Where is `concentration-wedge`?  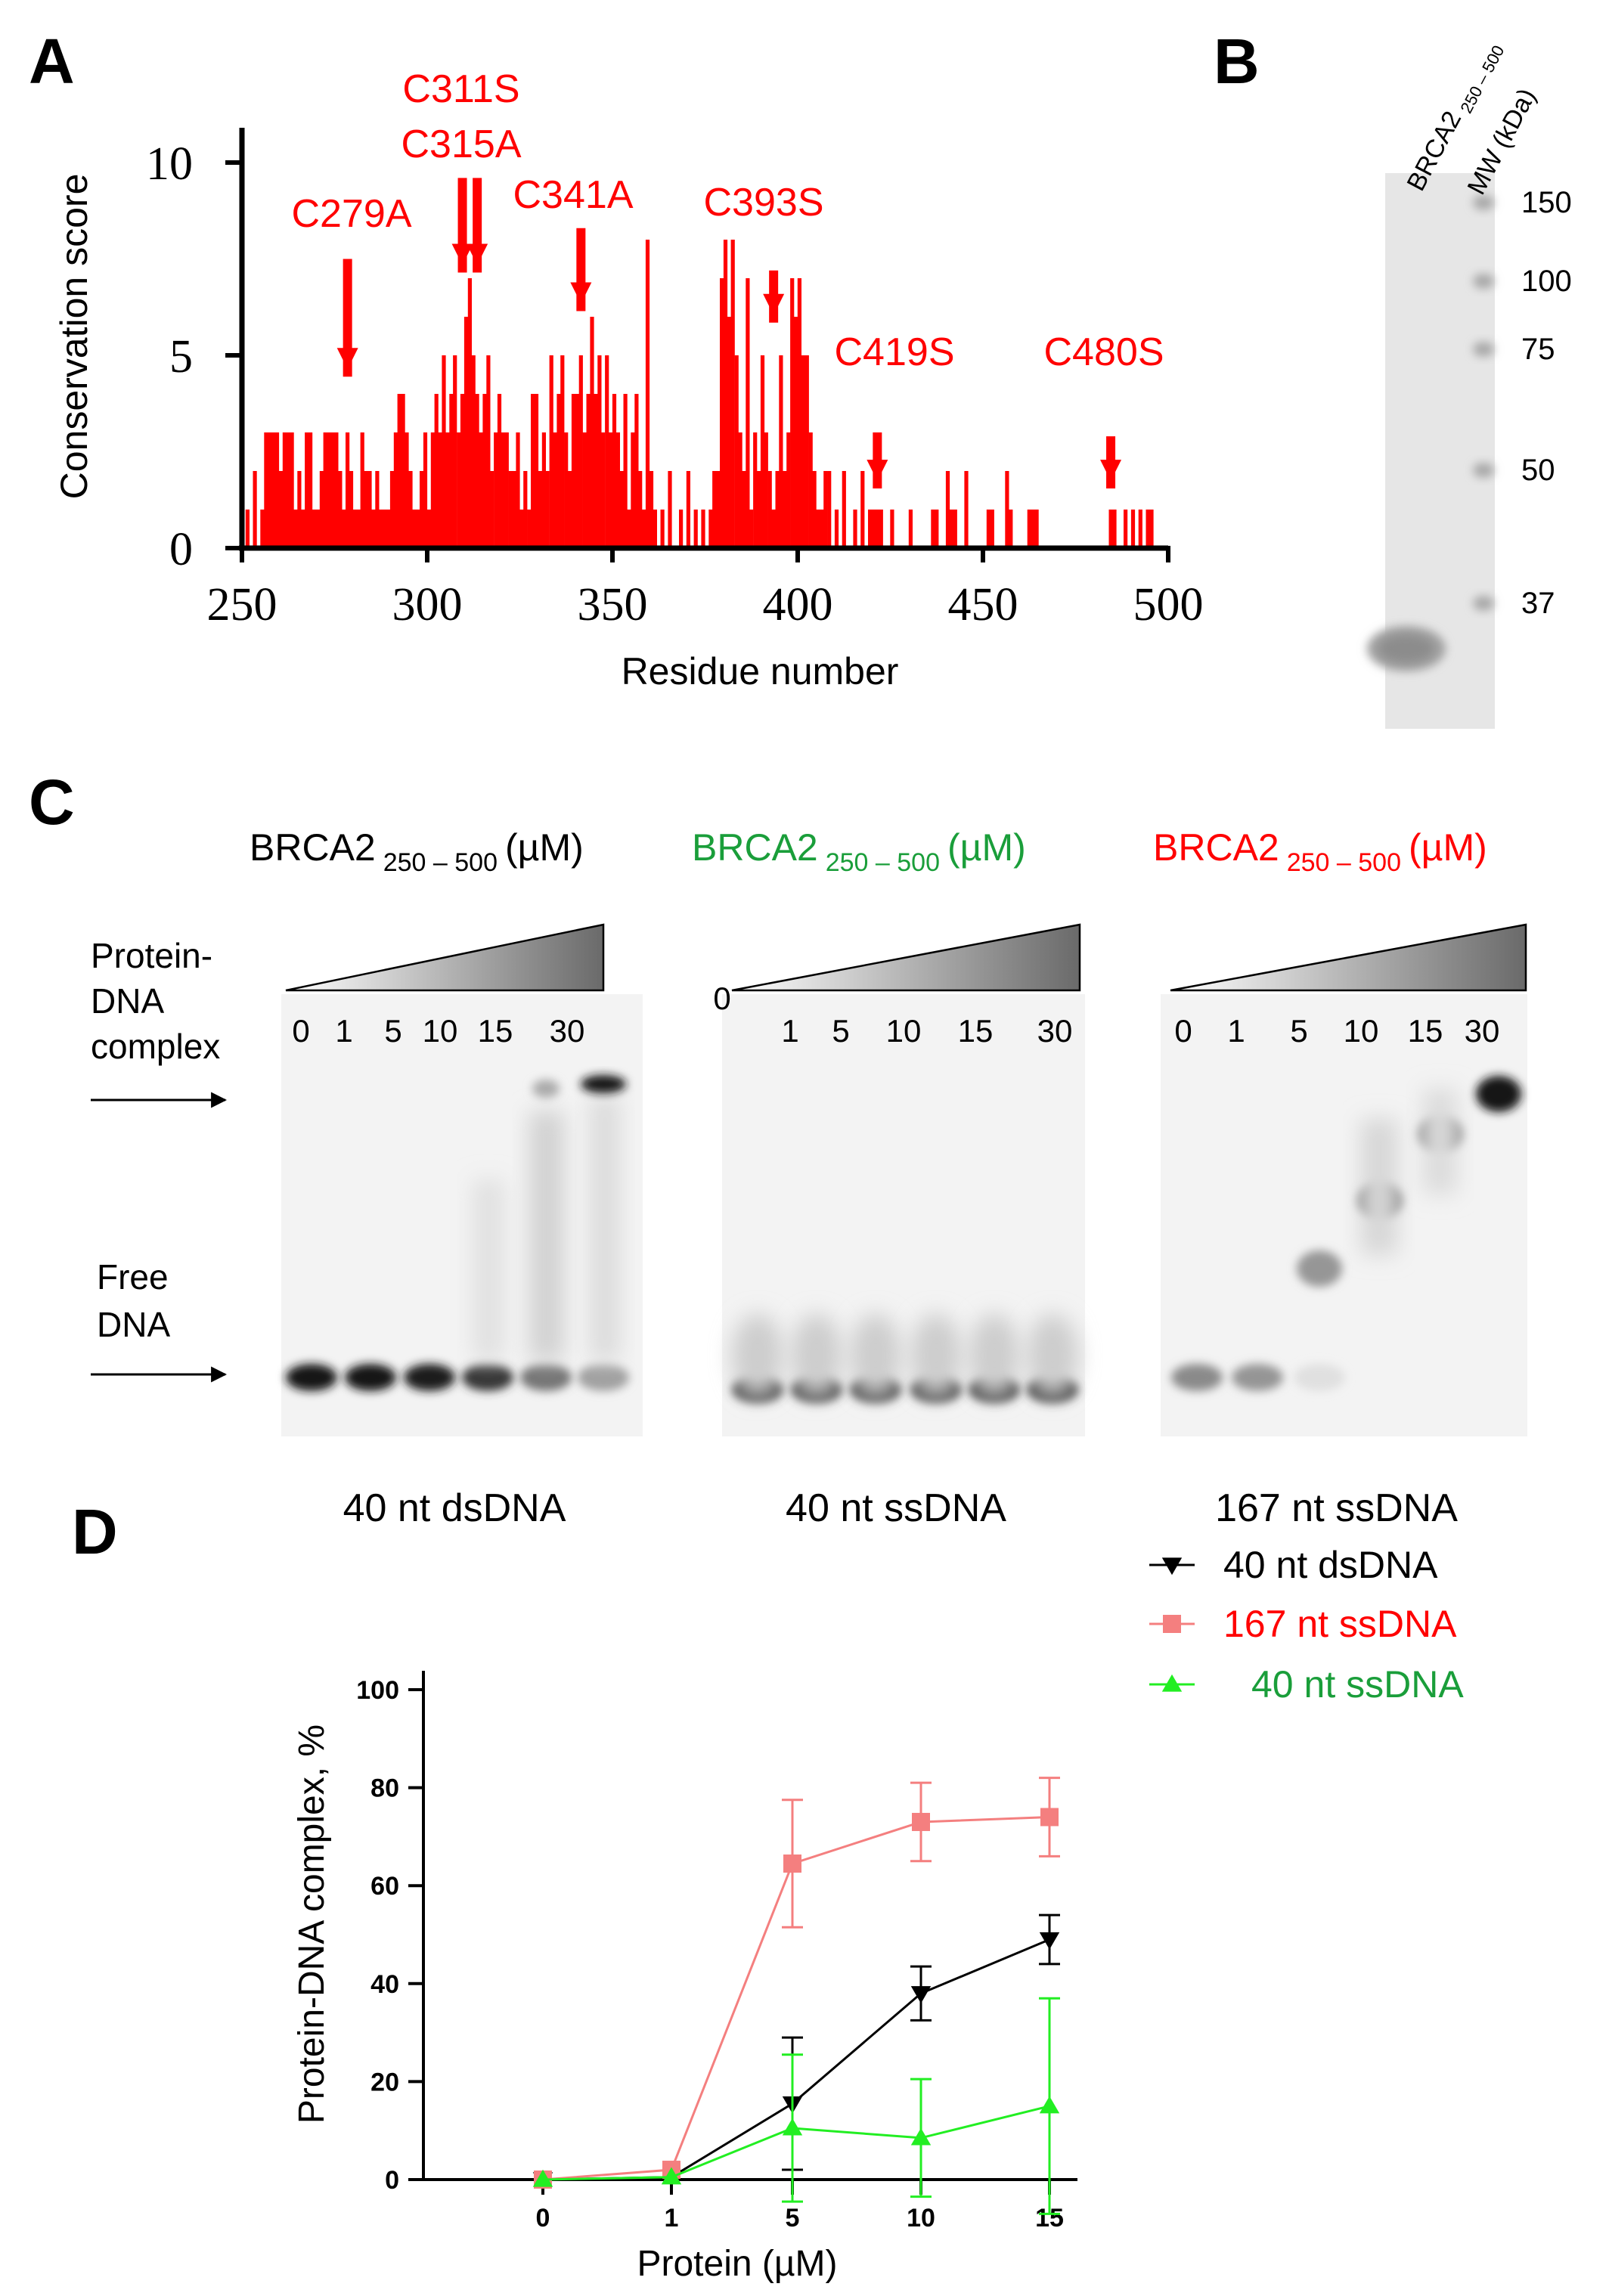
concentration-wedge is located at coordinates (1348, 957).